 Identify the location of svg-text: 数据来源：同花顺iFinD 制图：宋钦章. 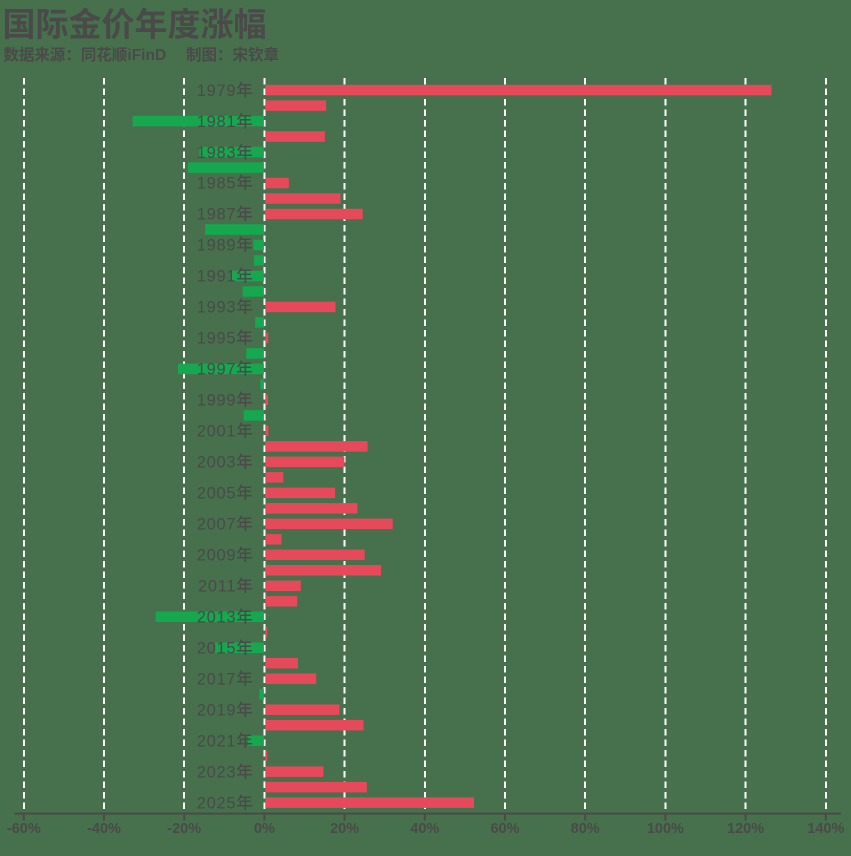
(141, 54).